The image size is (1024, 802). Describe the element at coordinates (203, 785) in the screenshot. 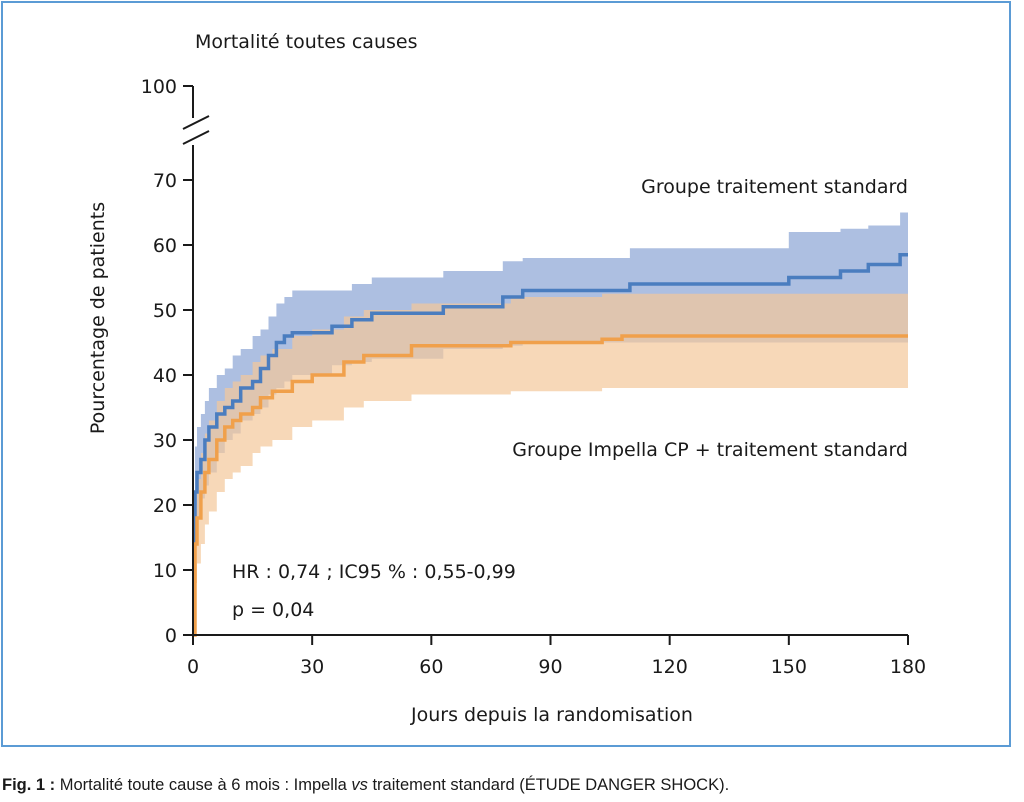

I see `caption-text: Mortalité toute cause à 6 mois : Impella` at that location.